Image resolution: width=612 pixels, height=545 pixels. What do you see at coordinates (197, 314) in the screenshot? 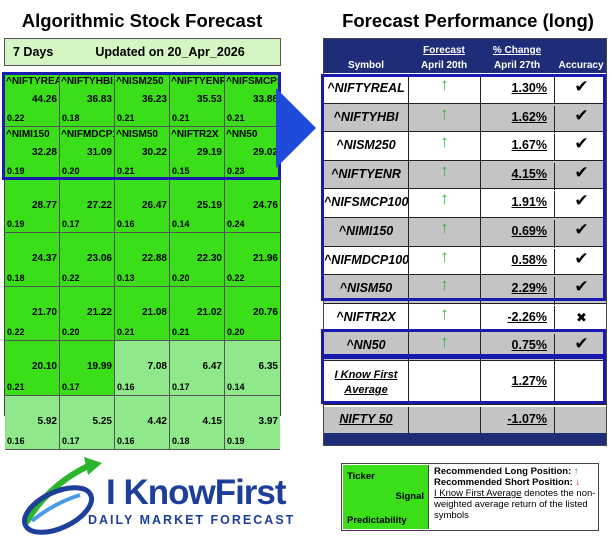
I see `forecast-cell: 21.02 0.21` at bounding box center [197, 314].